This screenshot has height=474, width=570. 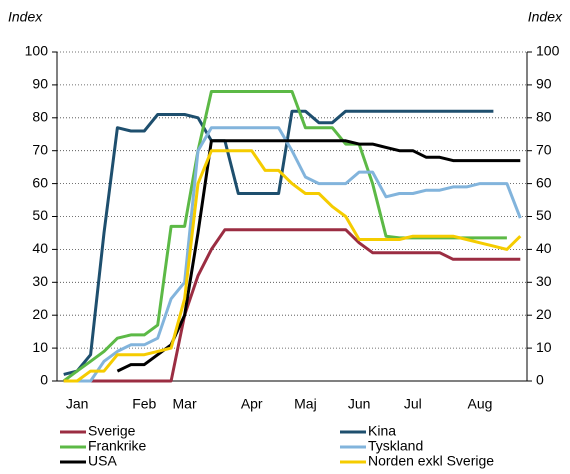 What do you see at coordinates (359, 404) in the screenshot?
I see `x-tick-label: Jun` at bounding box center [359, 404].